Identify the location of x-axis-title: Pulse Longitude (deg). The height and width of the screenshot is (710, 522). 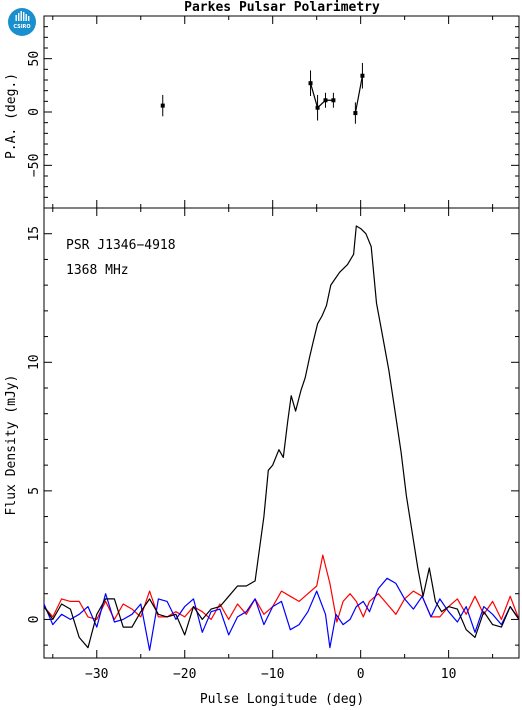
(282, 699).